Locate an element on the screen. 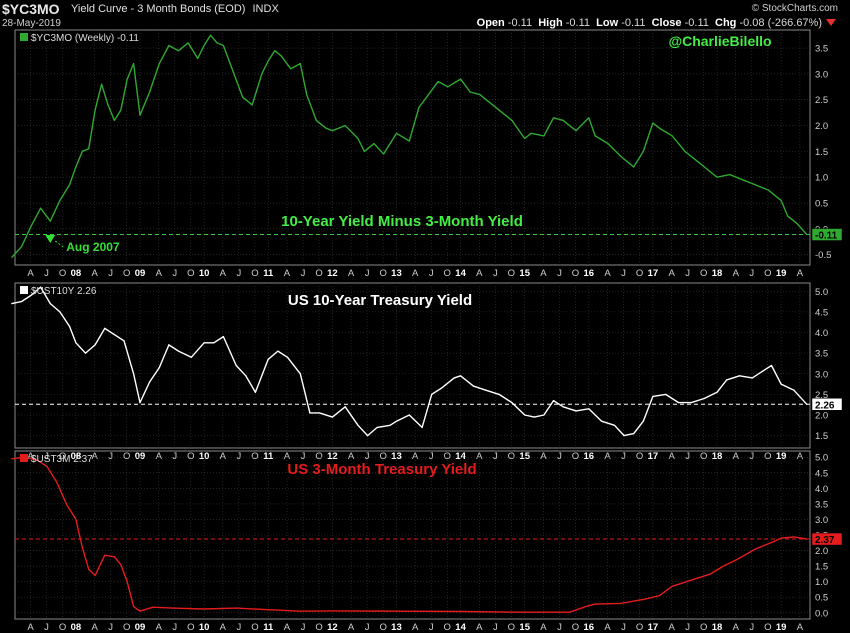 This screenshot has height=633, width=850. y-tick-label: 0.5 is located at coordinates (821, 204).